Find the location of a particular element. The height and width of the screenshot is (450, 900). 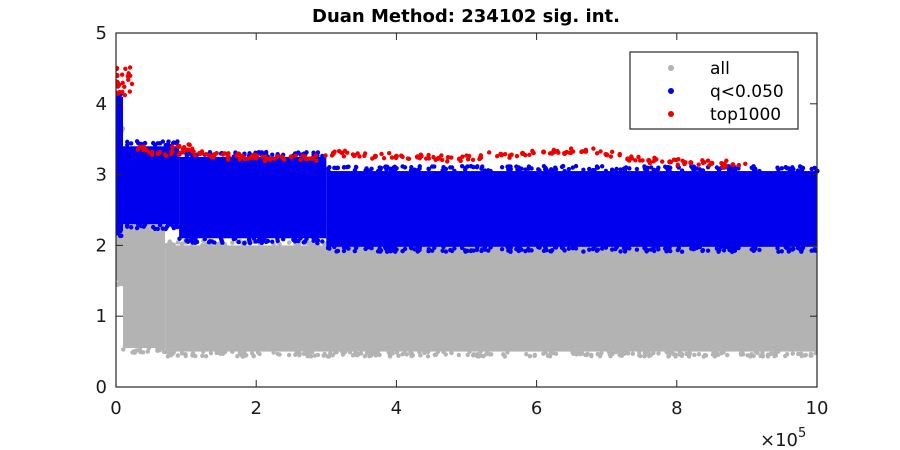

chart-title: Duan Method: 234102 sig. int. is located at coordinates (466, 16).